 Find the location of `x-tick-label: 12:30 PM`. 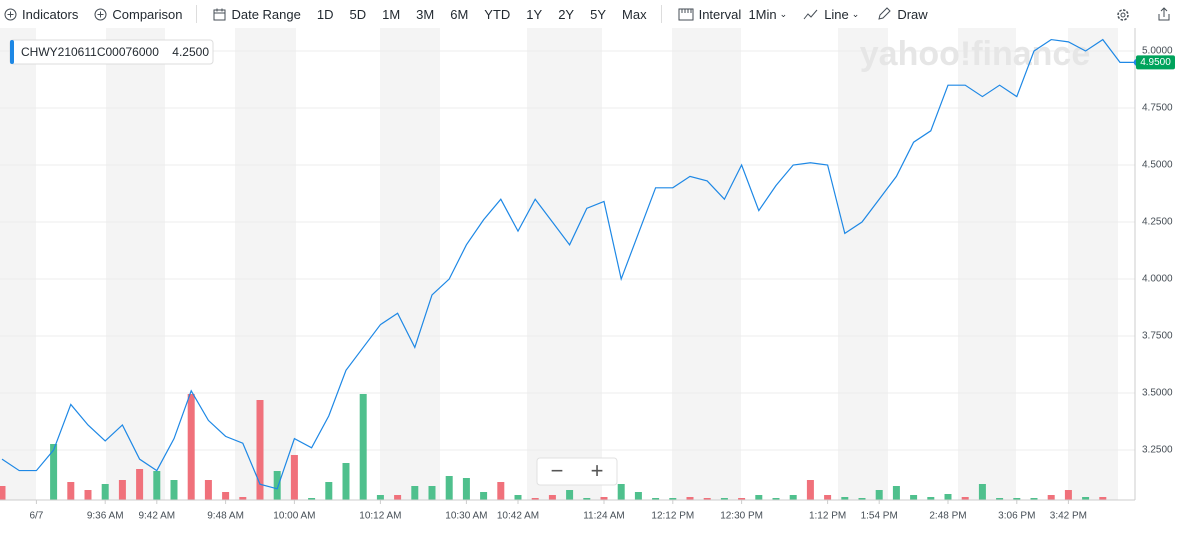

x-tick-label: 12:30 PM is located at coordinates (741, 516).